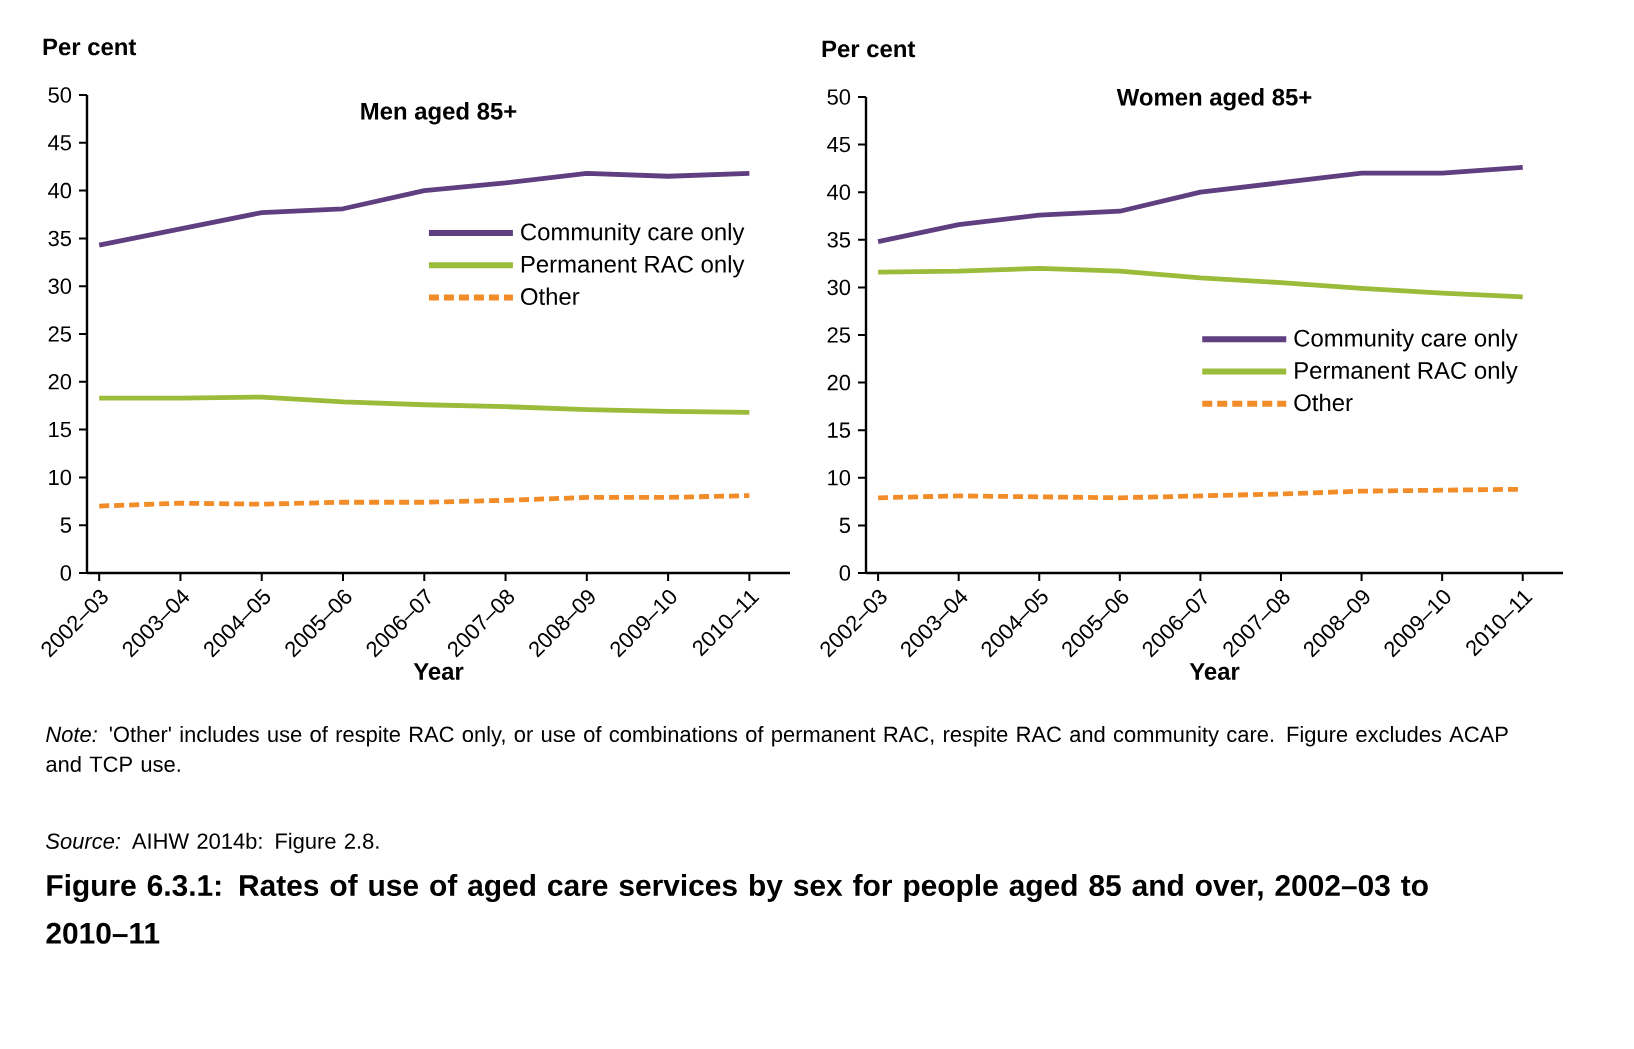 The width and height of the screenshot is (1634, 1049). What do you see at coordinates (439, 113) in the screenshot?
I see `chart-title: Men aged 85+` at bounding box center [439, 113].